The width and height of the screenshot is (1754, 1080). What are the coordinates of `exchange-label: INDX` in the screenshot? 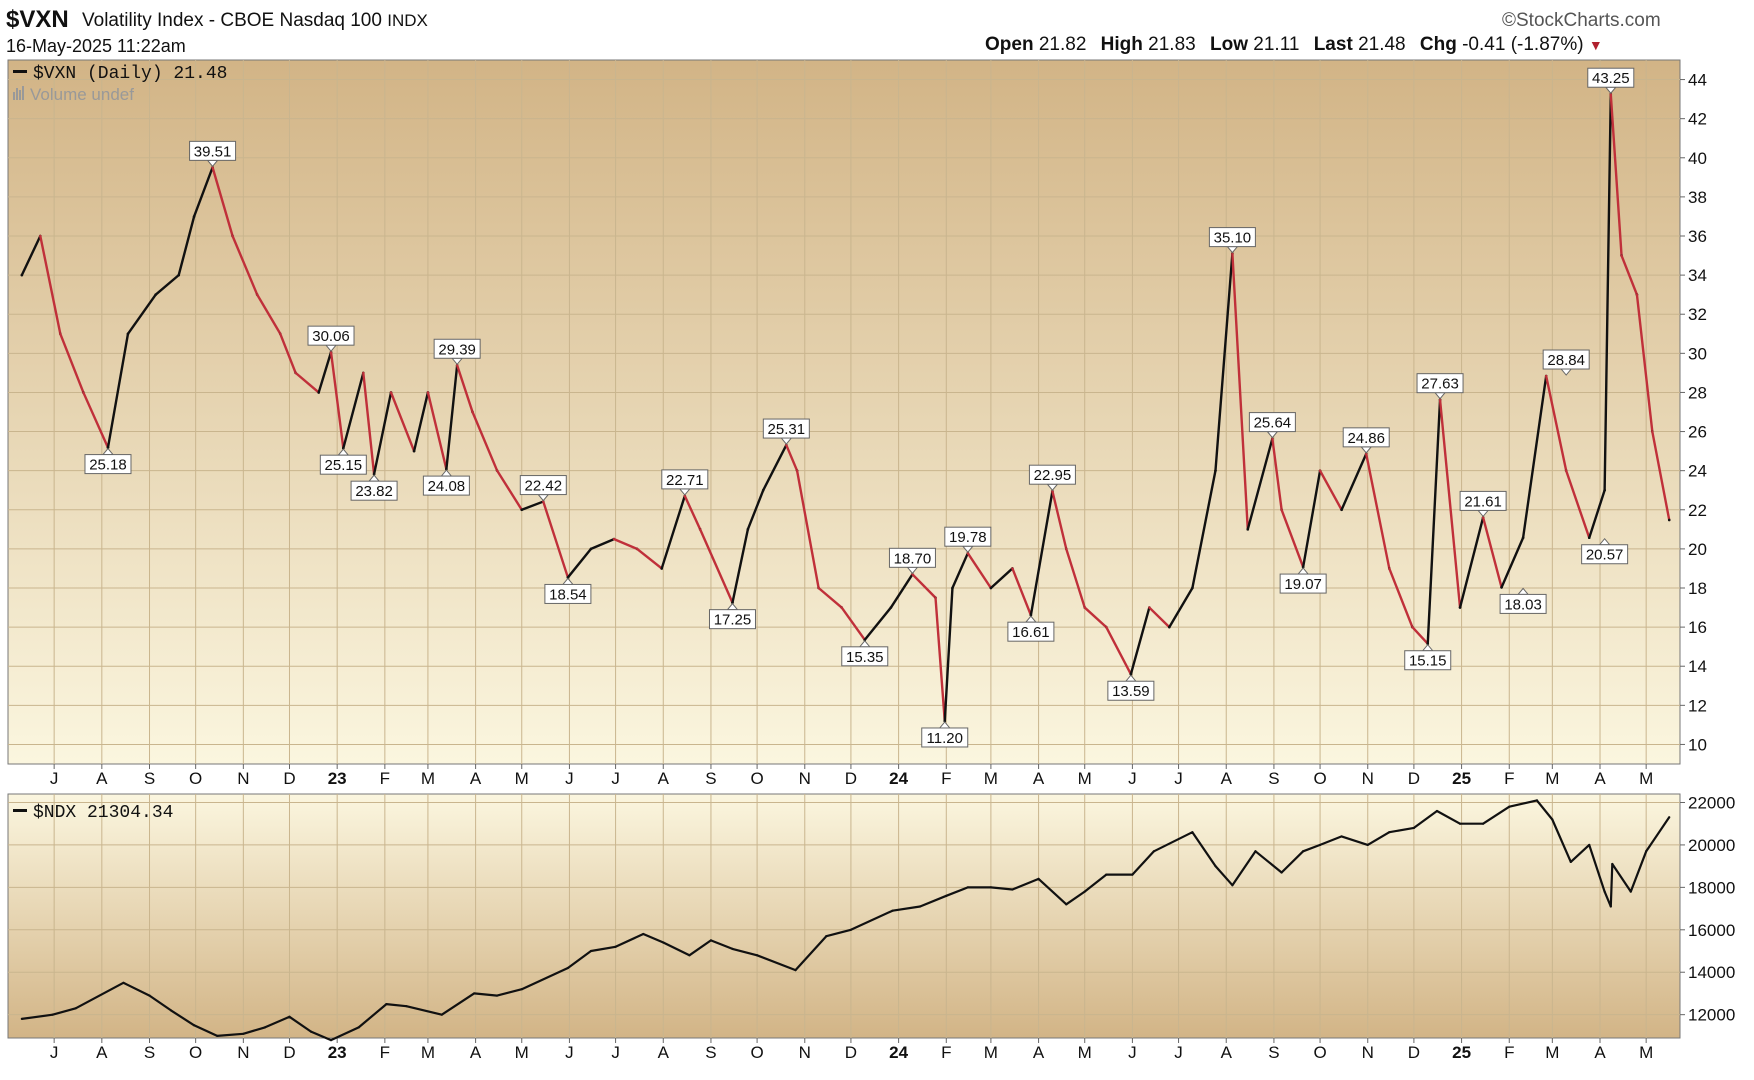 It's located at (407, 20).